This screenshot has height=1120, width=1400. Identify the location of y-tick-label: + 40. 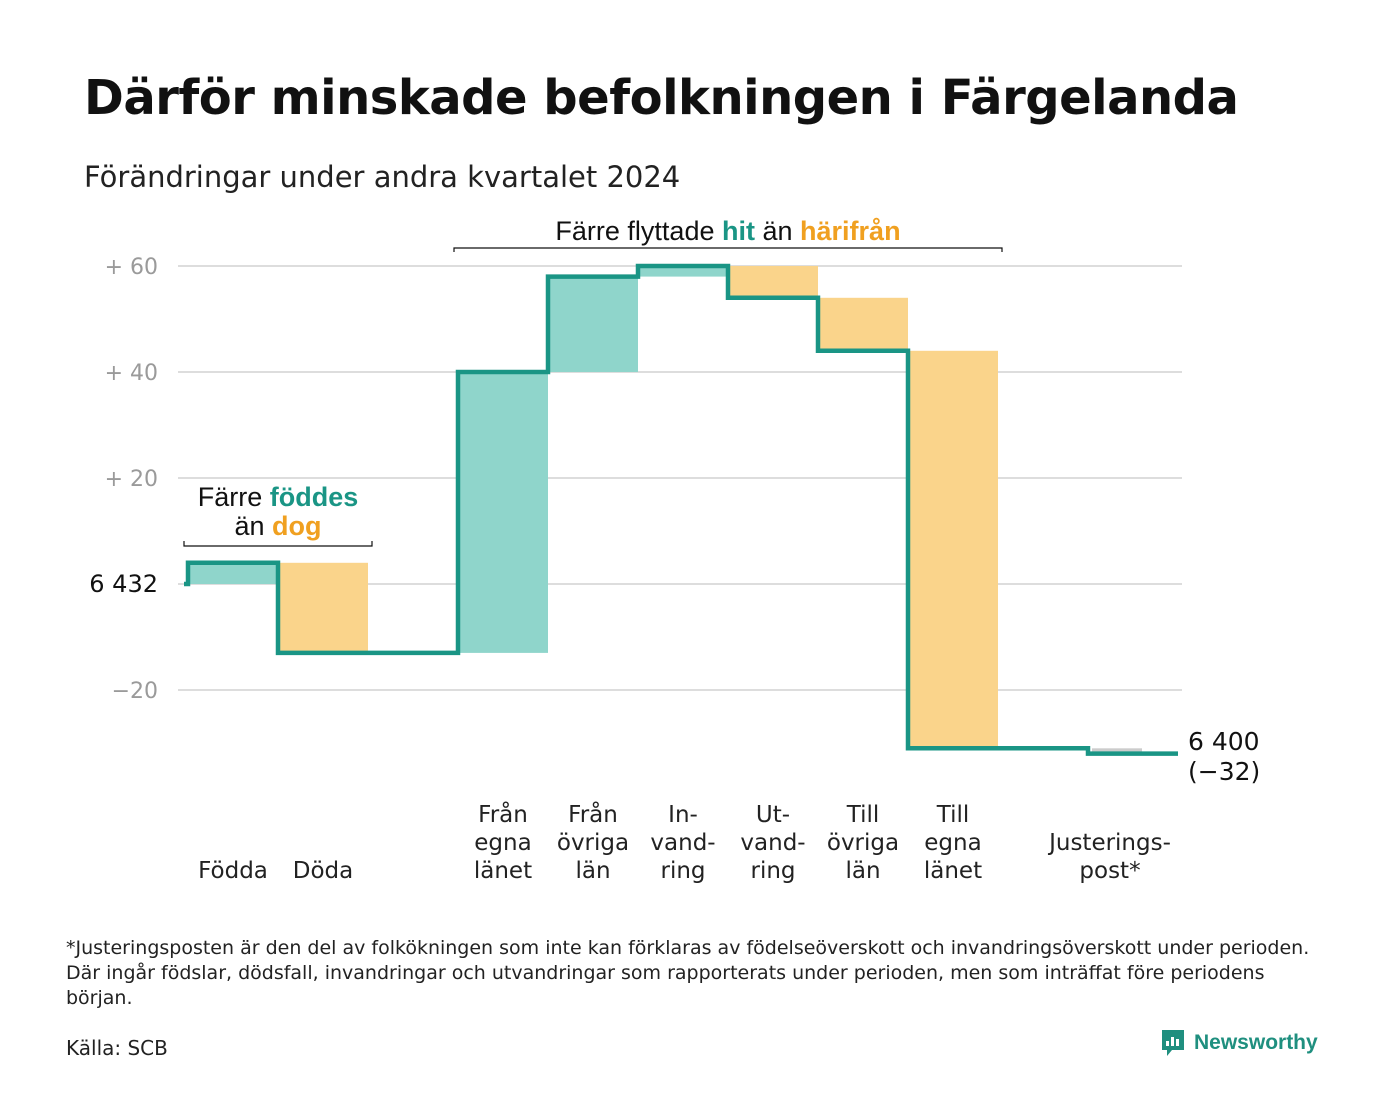
(131, 373).